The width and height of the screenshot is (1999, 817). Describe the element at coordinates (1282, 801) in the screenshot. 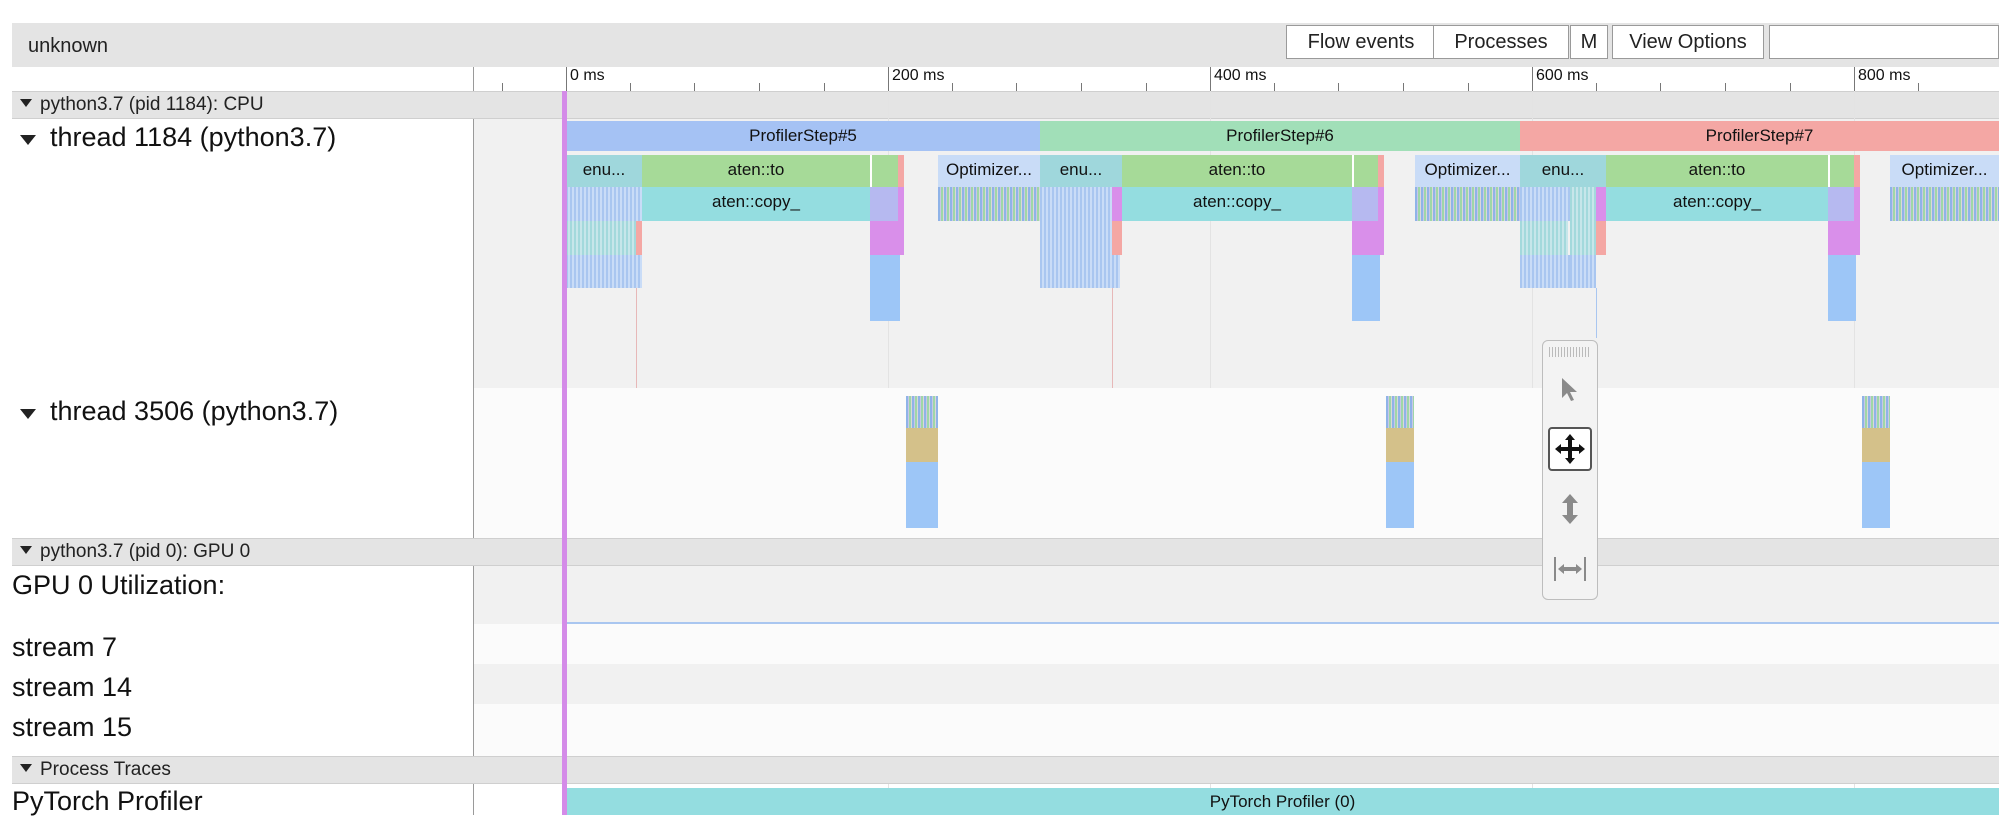

I see `pytorch-profiler-slice: PyTorch Profiler (0)` at that location.